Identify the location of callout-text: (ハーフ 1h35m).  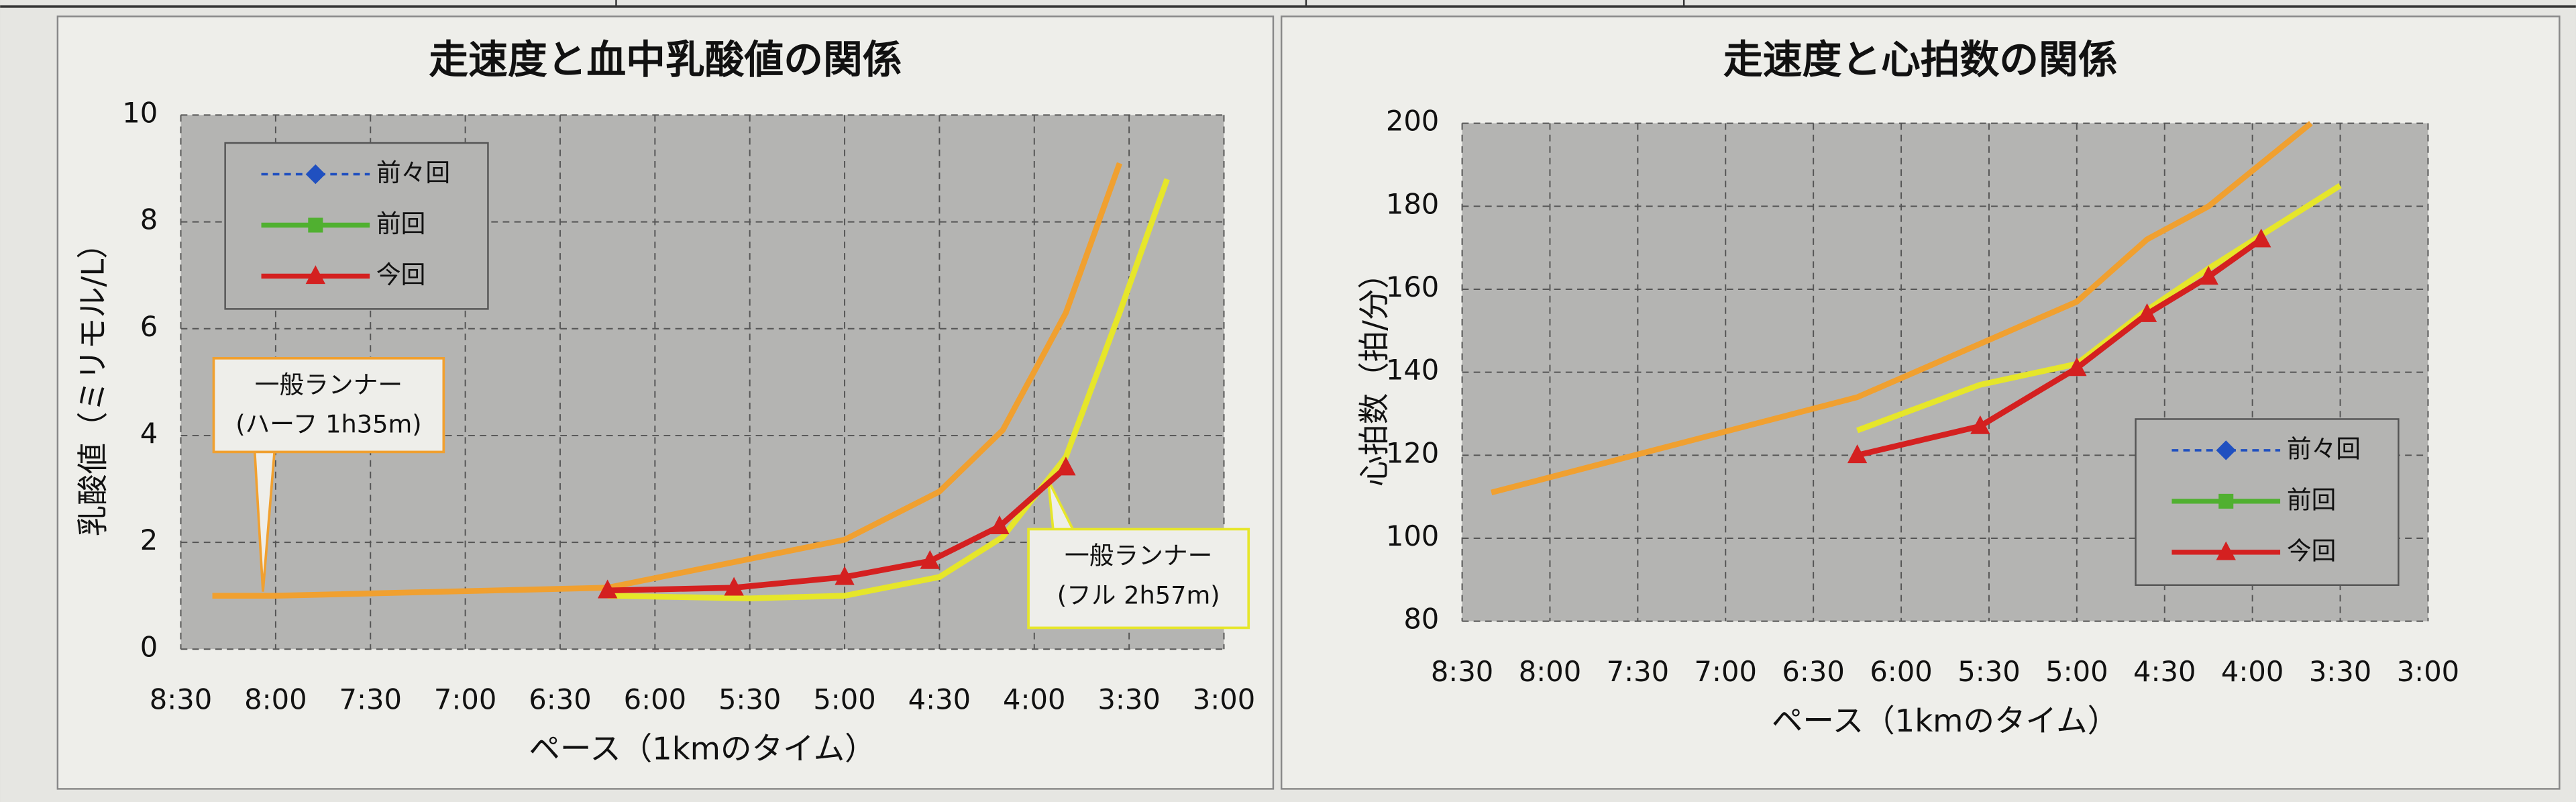
(328, 424).